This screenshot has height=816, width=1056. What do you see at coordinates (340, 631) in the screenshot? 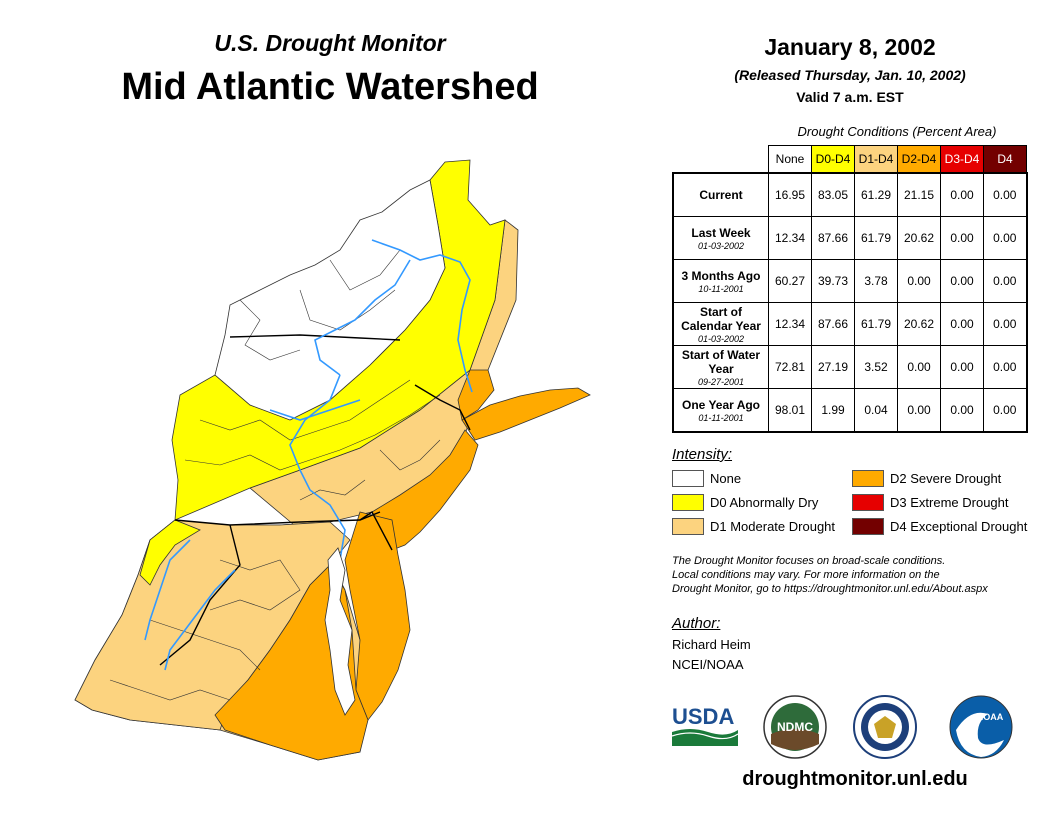
I see `chesapeake-bay` at bounding box center [340, 631].